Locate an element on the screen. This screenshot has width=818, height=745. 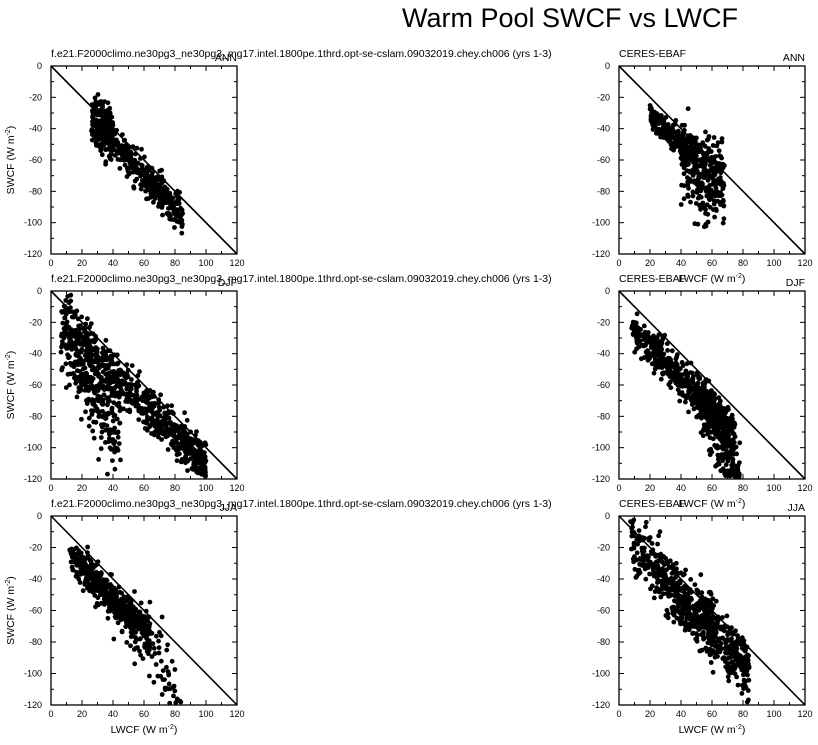
y-tick-label: -40 is located at coordinates (35, 579).